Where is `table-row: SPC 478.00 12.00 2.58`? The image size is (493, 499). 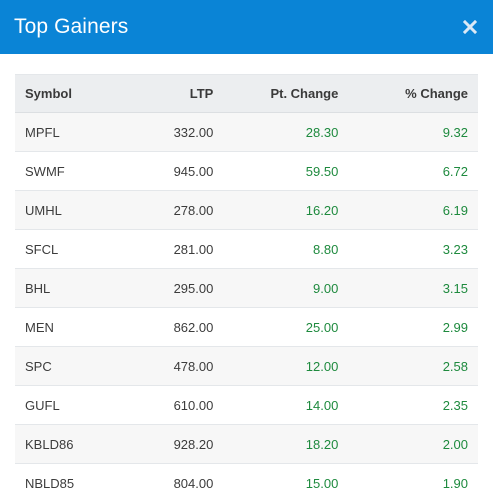
table-row: SPC 478.00 12.00 2.58 is located at coordinates (246, 366).